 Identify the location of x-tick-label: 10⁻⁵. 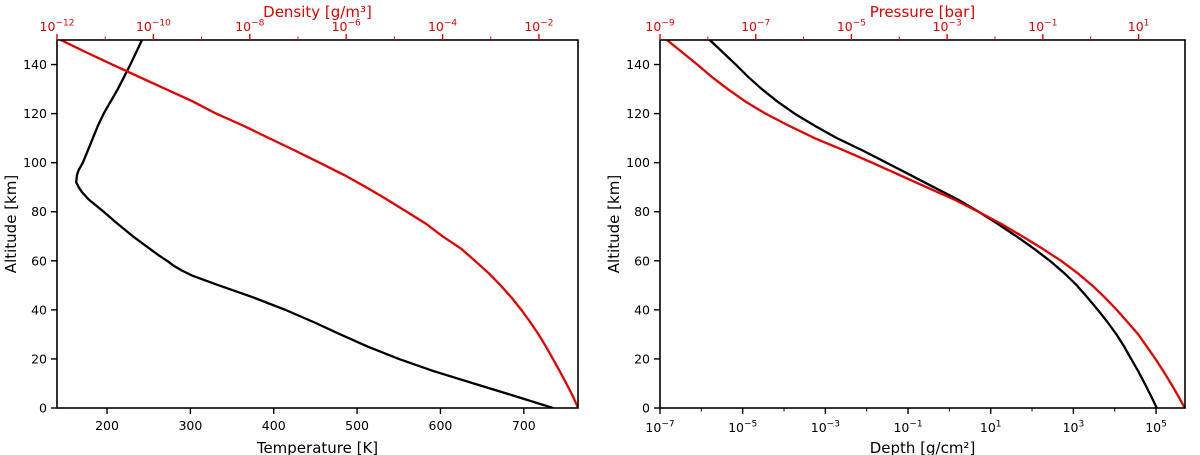
(742, 428).